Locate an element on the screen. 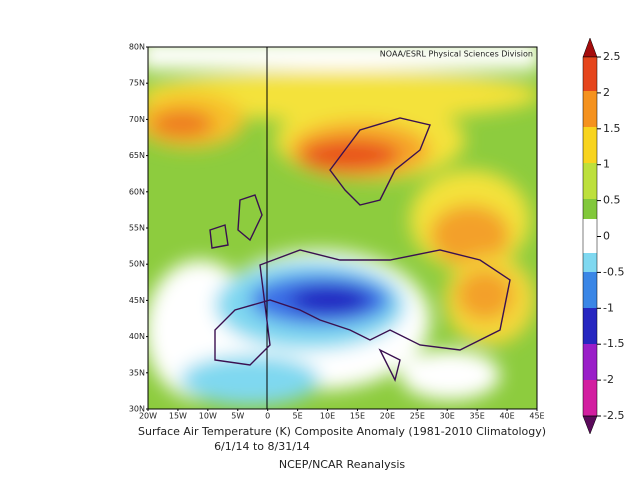 The image size is (640, 481). lon-label: 35E is located at coordinates (477, 416).